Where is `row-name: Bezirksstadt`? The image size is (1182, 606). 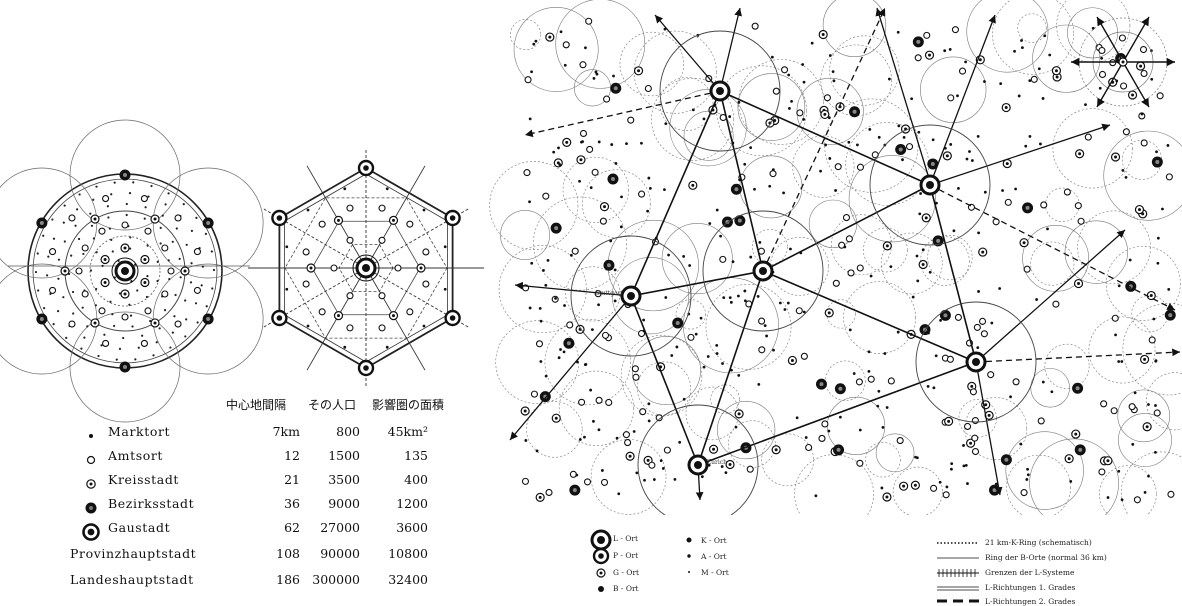
row-name: Bezirksstadt is located at coordinates (151, 503).